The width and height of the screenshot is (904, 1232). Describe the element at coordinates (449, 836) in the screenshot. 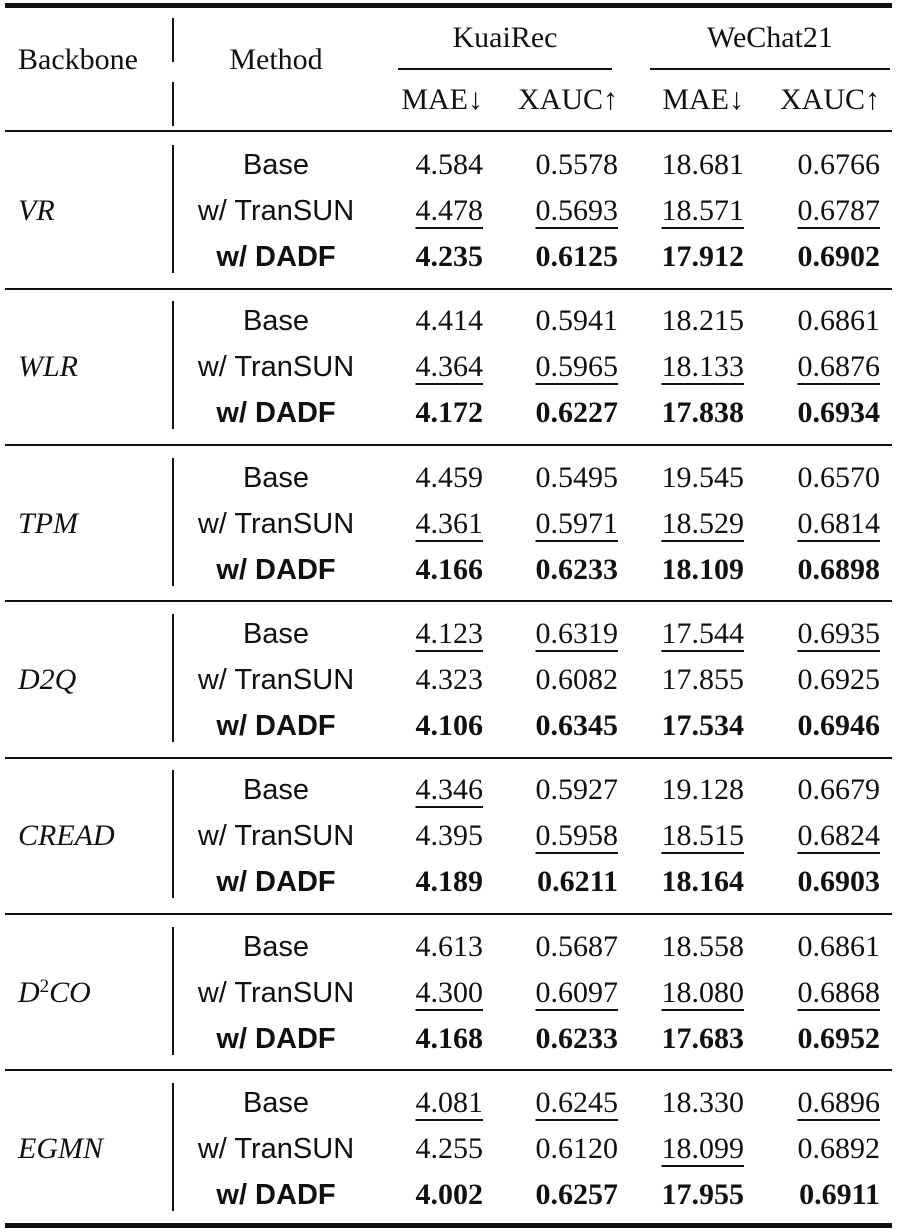

I see `value-cell: 4.395` at that location.